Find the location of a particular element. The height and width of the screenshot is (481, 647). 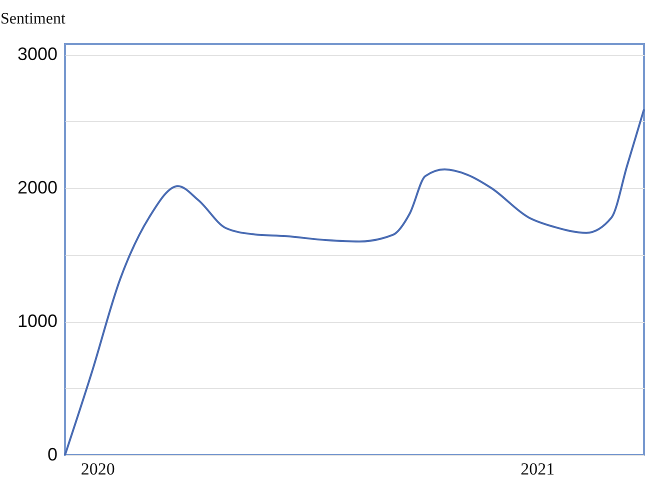

y-tick-label: 2000 is located at coordinates (37, 188).